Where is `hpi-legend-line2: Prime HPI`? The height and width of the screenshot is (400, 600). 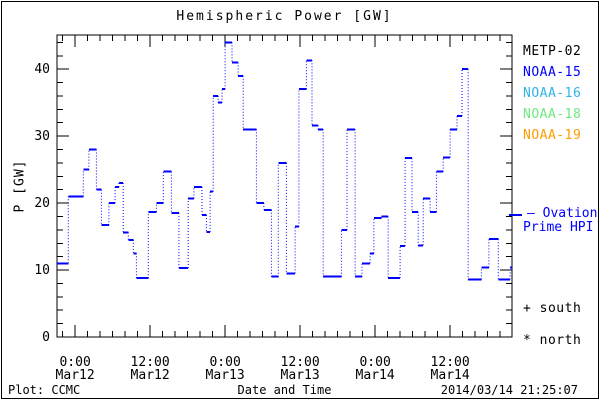 hpi-legend-line2: Prime HPI is located at coordinates (558, 227).